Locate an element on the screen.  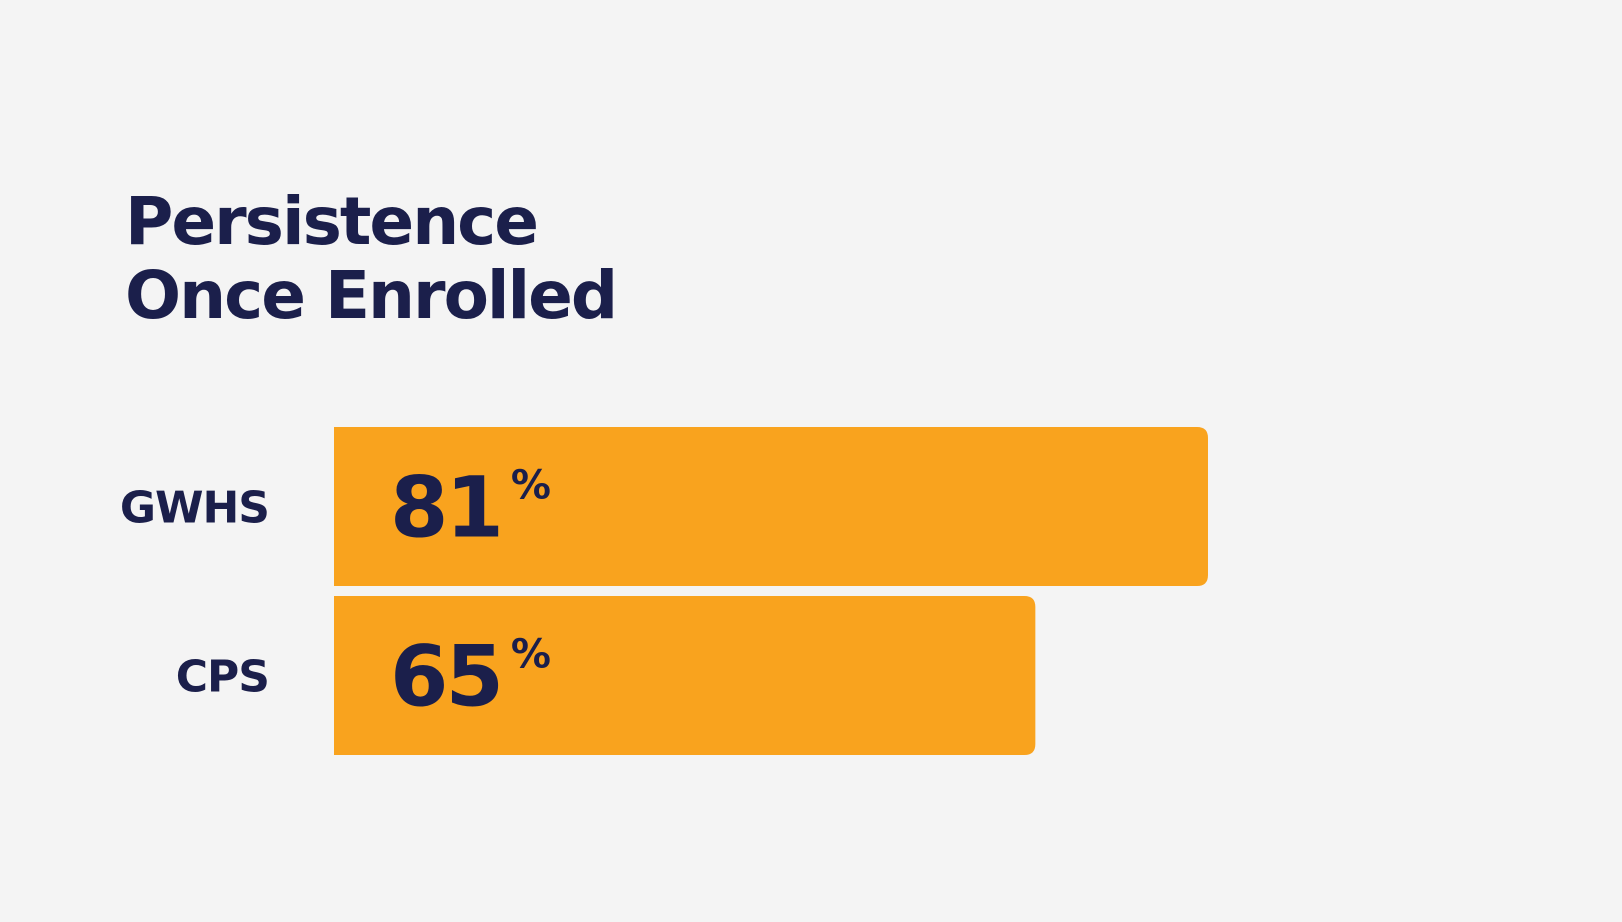
chart-title: Once Enrolled is located at coordinates (370, 295).